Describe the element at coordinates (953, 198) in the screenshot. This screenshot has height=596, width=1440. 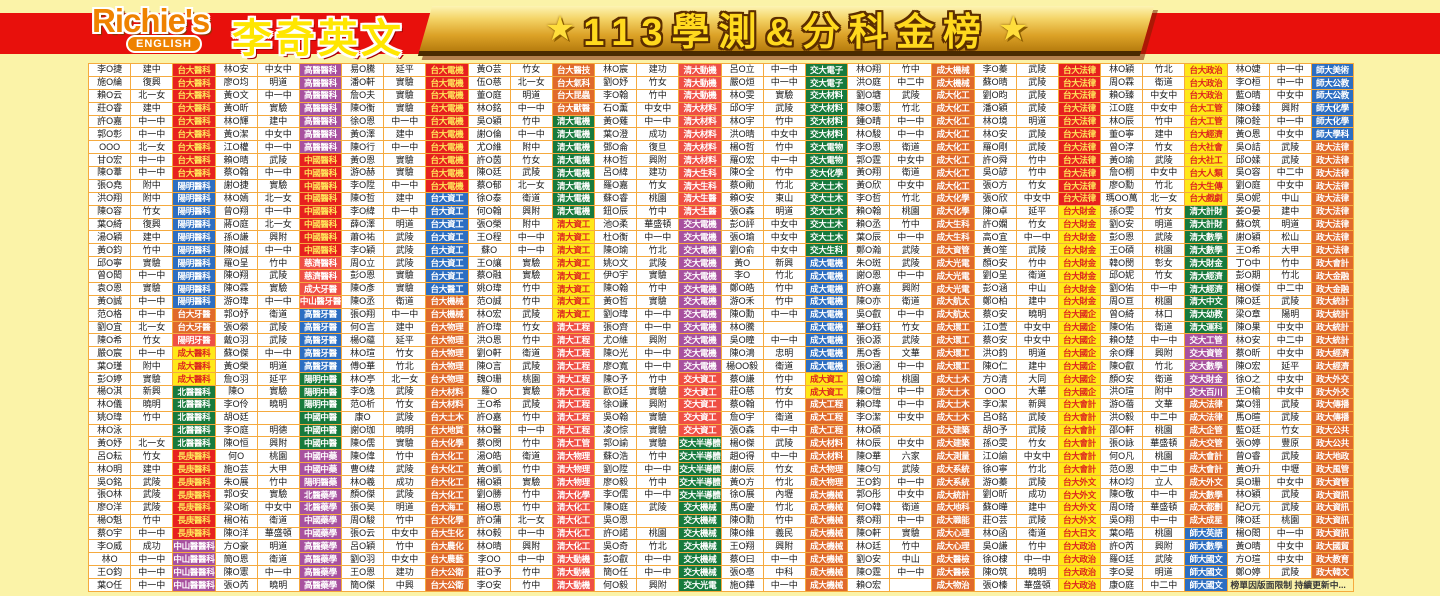
I see `dept-cell: 成大化學` at that location.